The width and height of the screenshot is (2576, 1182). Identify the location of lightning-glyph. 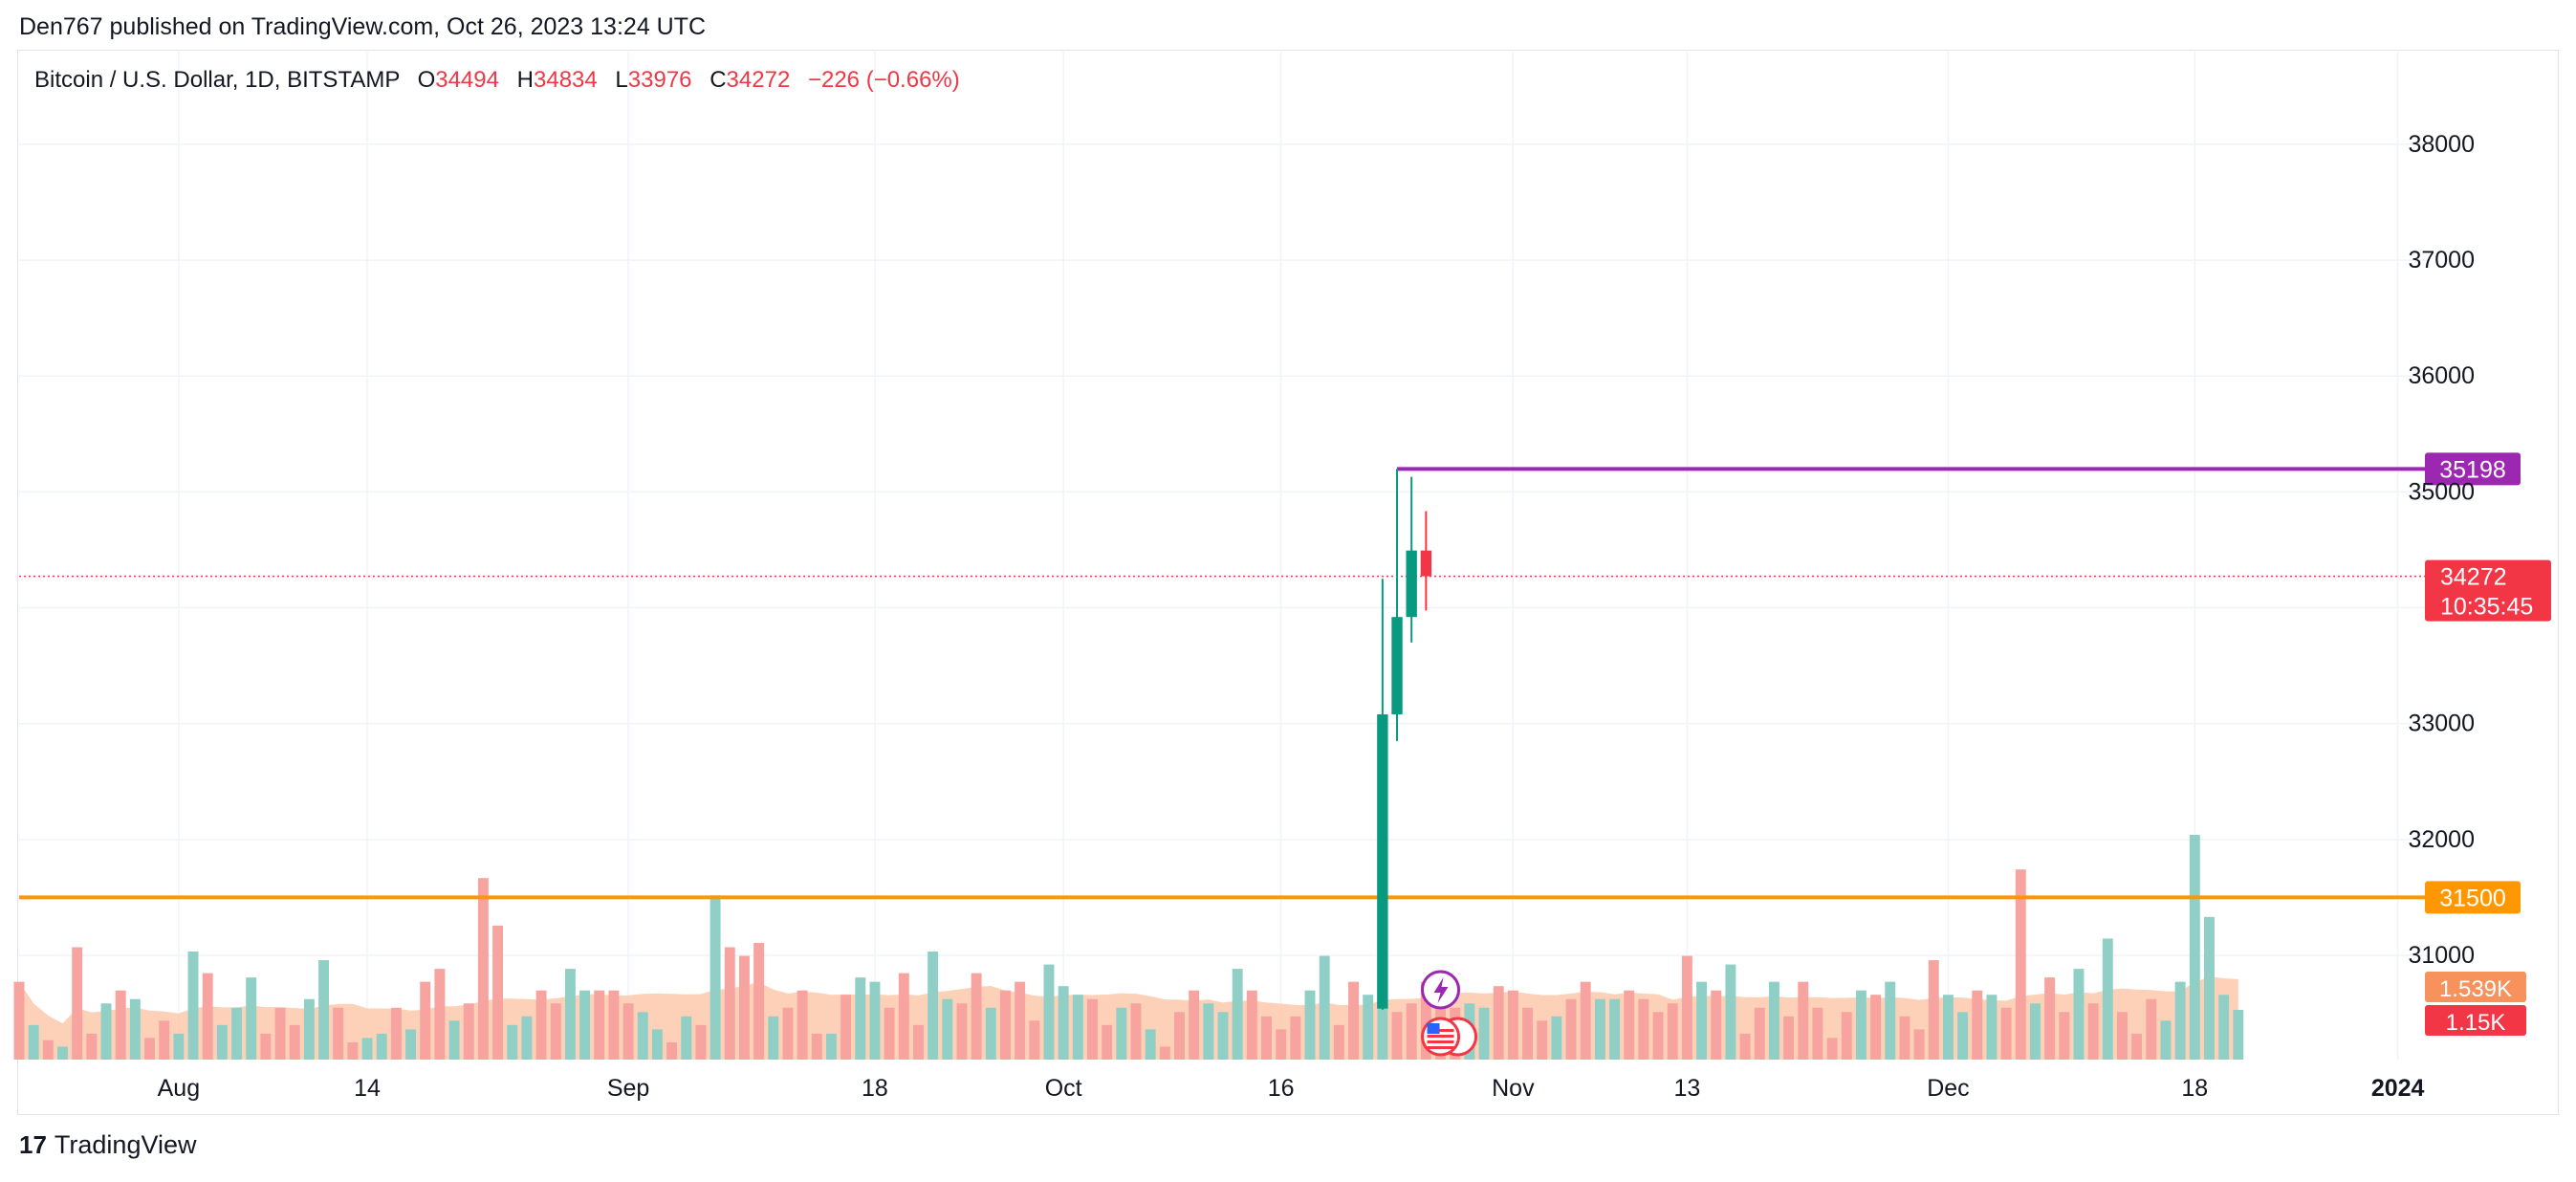
(1441, 990).